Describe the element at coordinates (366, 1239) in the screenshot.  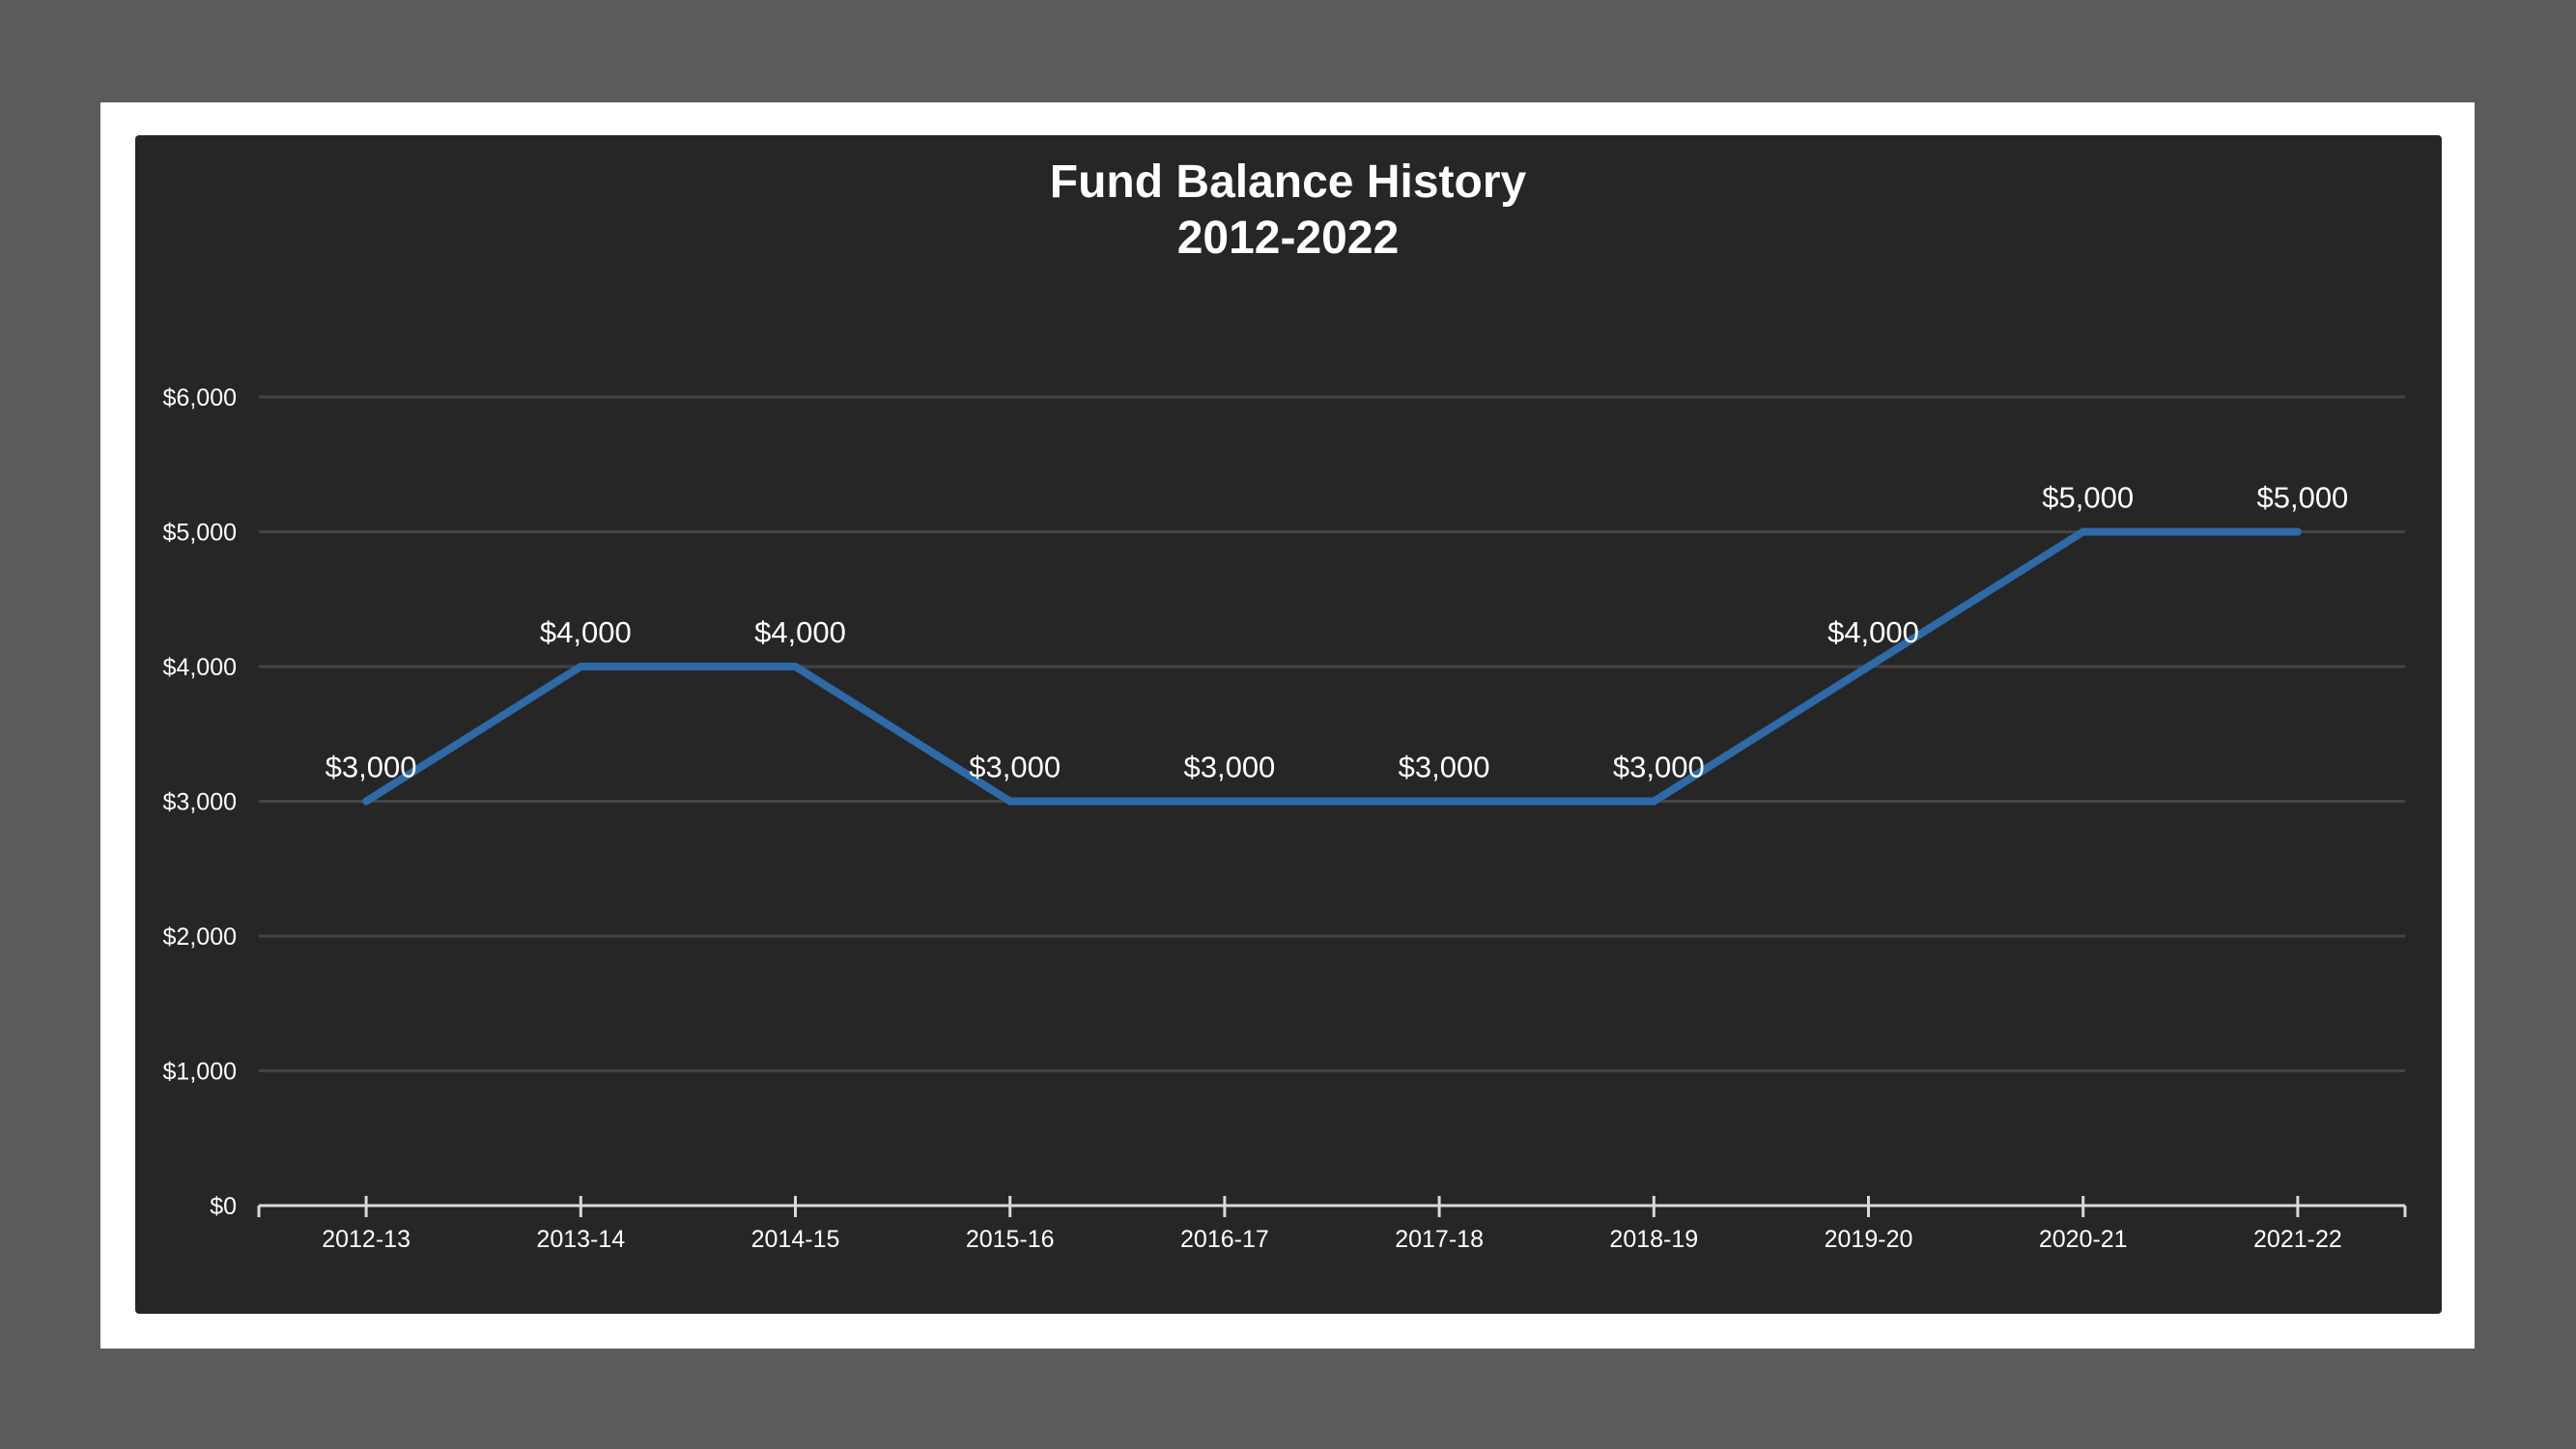
I see `x-tick-label: 2012-13` at that location.